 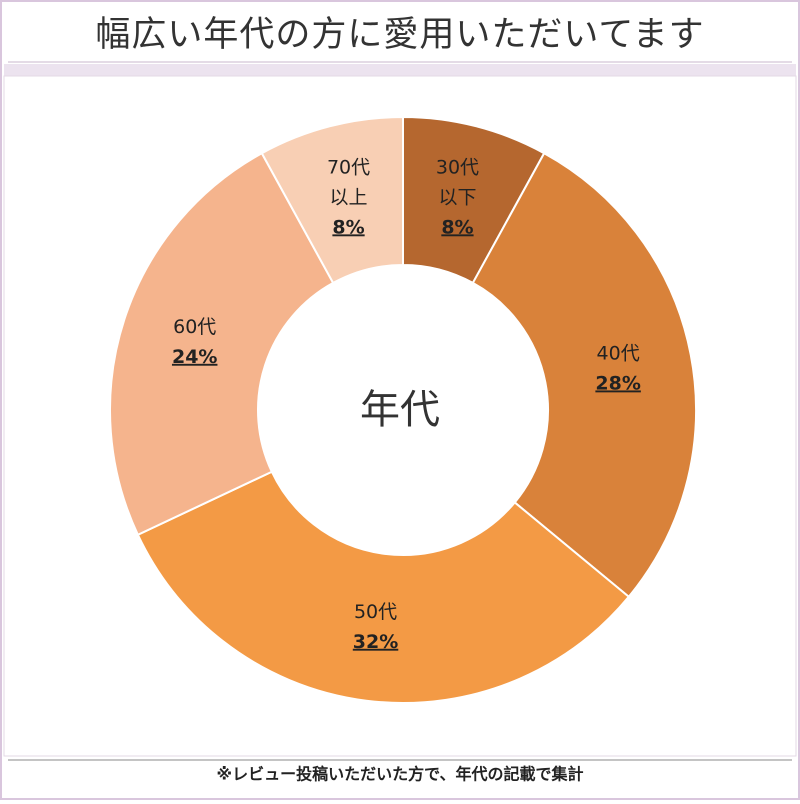 I want to click on slice-category-label: 70代, so click(x=348, y=167).